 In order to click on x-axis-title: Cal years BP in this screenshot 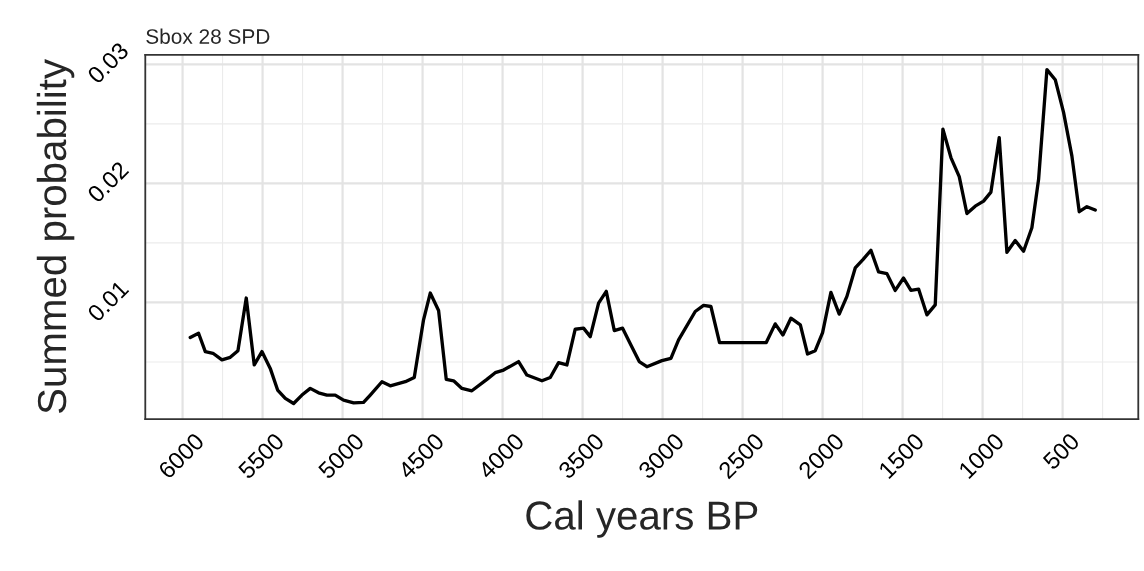, I will do `click(642, 519)`.